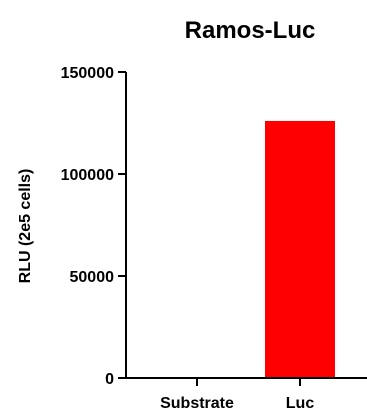  I want to click on y-axis-ticks: 0 50000 100000 150000, so click(93, 226).